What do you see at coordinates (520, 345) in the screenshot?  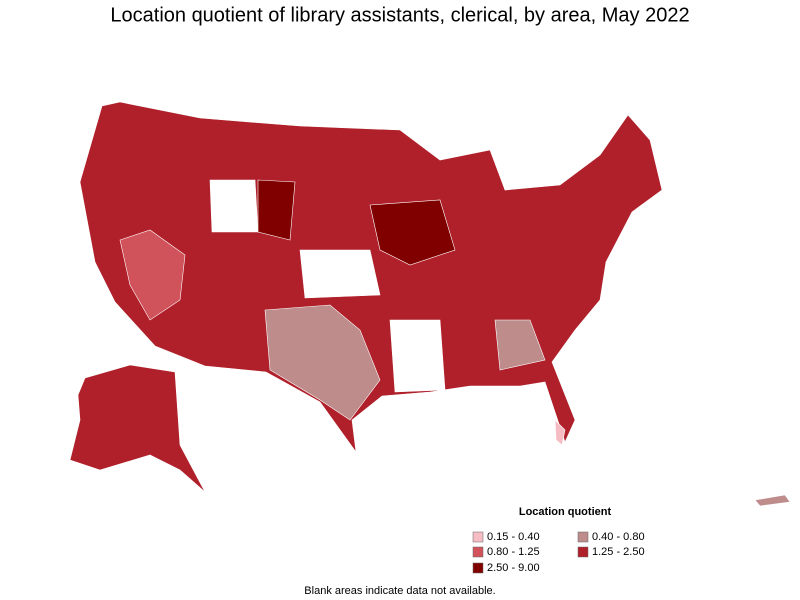 I see `region-georgia` at bounding box center [520, 345].